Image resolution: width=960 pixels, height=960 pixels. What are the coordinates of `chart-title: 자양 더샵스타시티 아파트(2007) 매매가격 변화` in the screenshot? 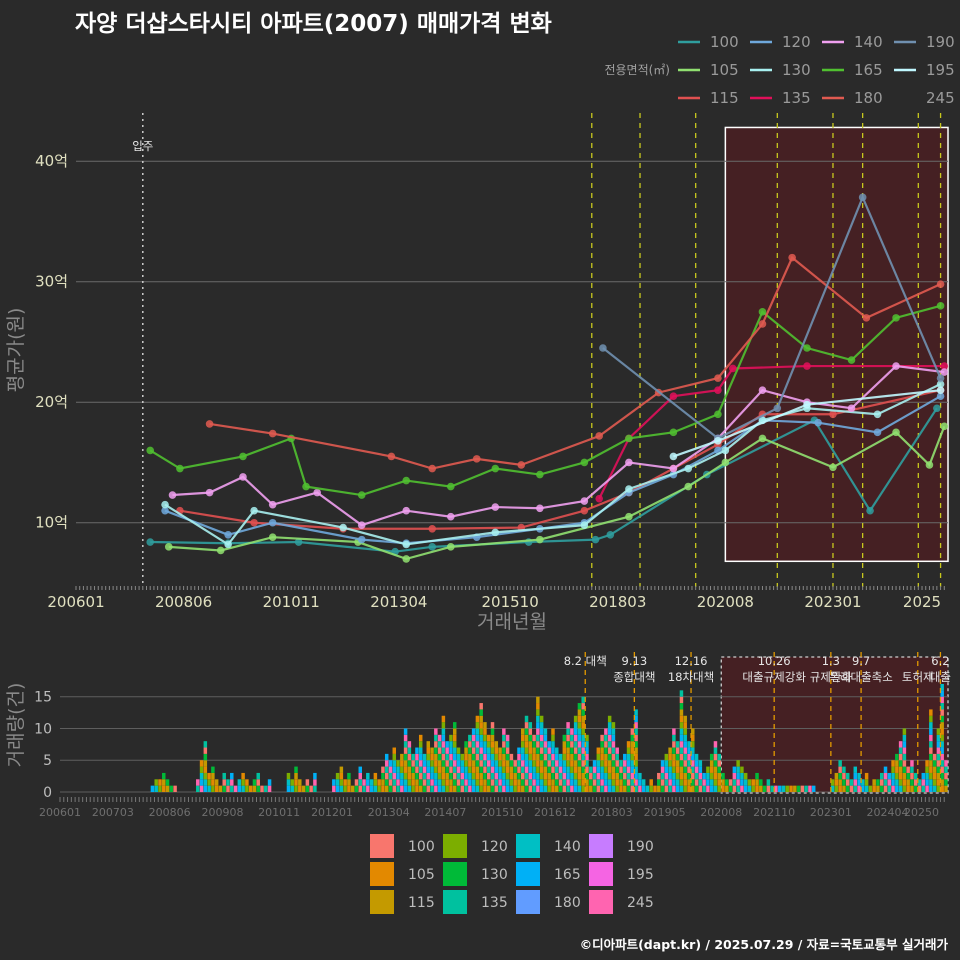 It's located at (313, 24).